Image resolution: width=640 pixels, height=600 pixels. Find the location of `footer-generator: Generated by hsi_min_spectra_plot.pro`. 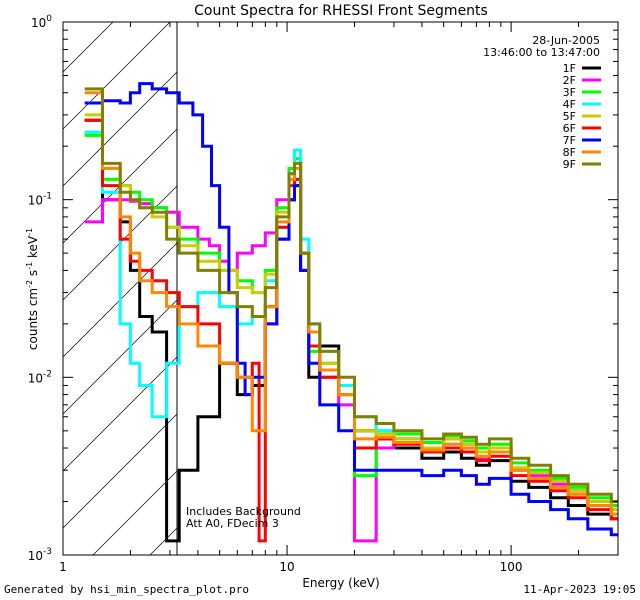

footer-generator: Generated by hsi_min_spectra_plot.pro is located at coordinates (127, 589).